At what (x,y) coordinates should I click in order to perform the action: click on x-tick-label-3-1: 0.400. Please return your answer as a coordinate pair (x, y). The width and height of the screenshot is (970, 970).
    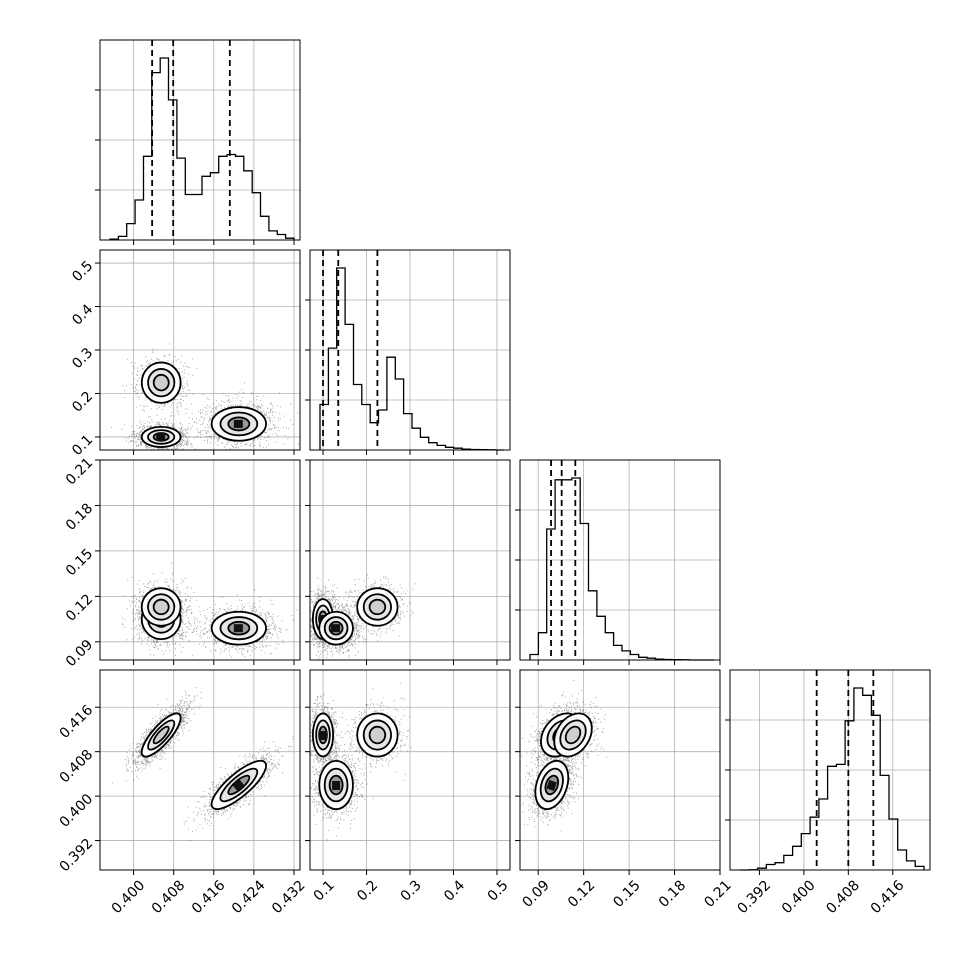
    Looking at the image, I should click on (799, 897).